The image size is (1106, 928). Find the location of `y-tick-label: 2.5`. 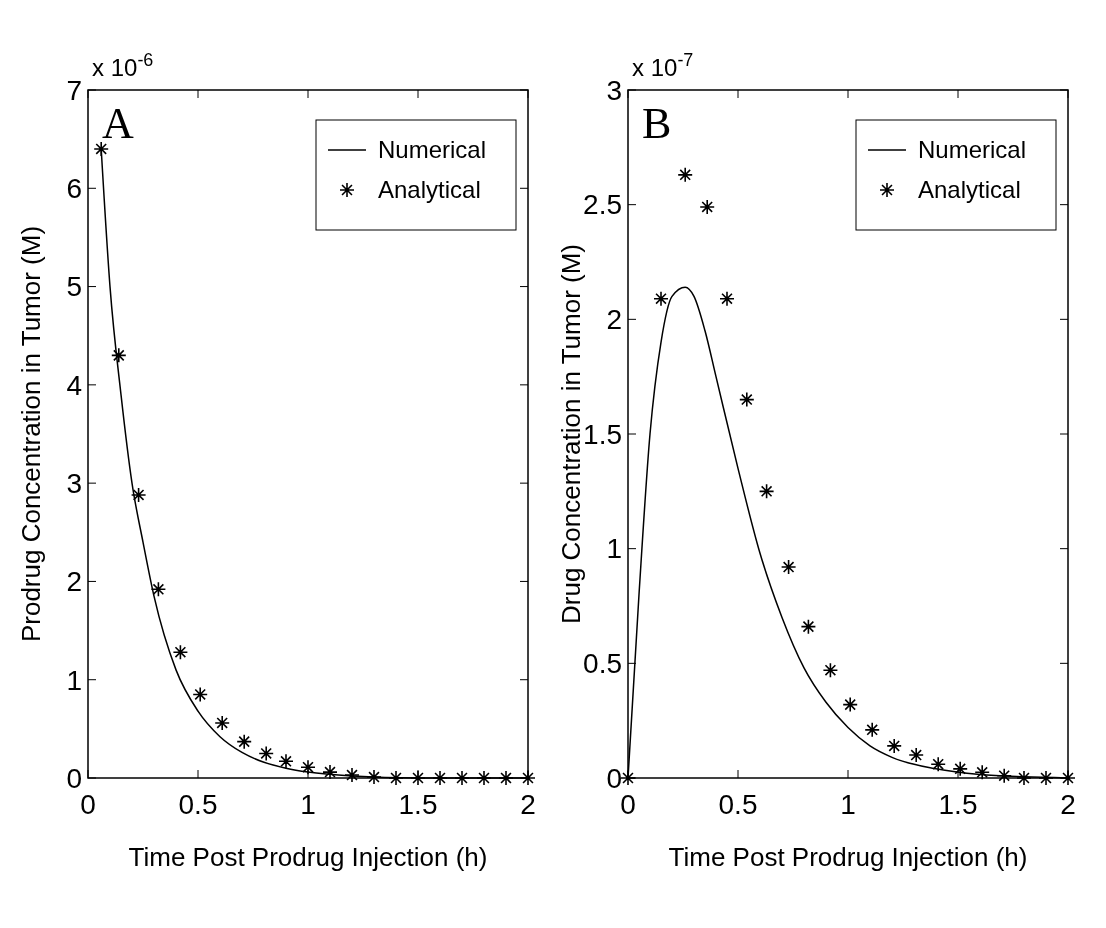

y-tick-label: 2.5 is located at coordinates (602, 205).